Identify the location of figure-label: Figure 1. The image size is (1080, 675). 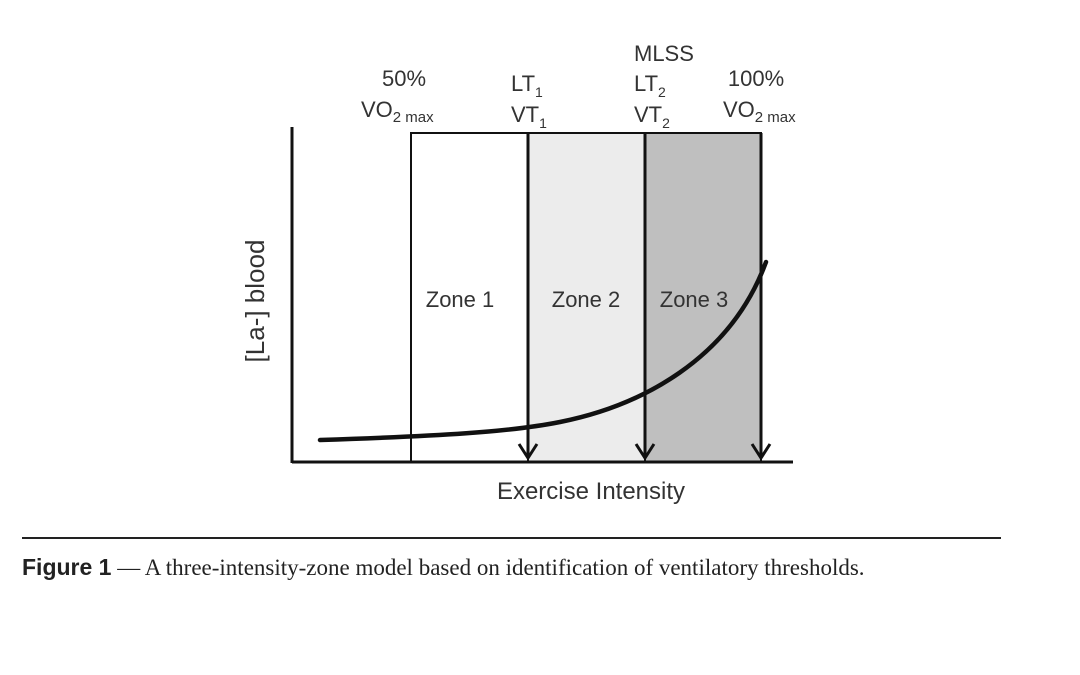
(67, 567).